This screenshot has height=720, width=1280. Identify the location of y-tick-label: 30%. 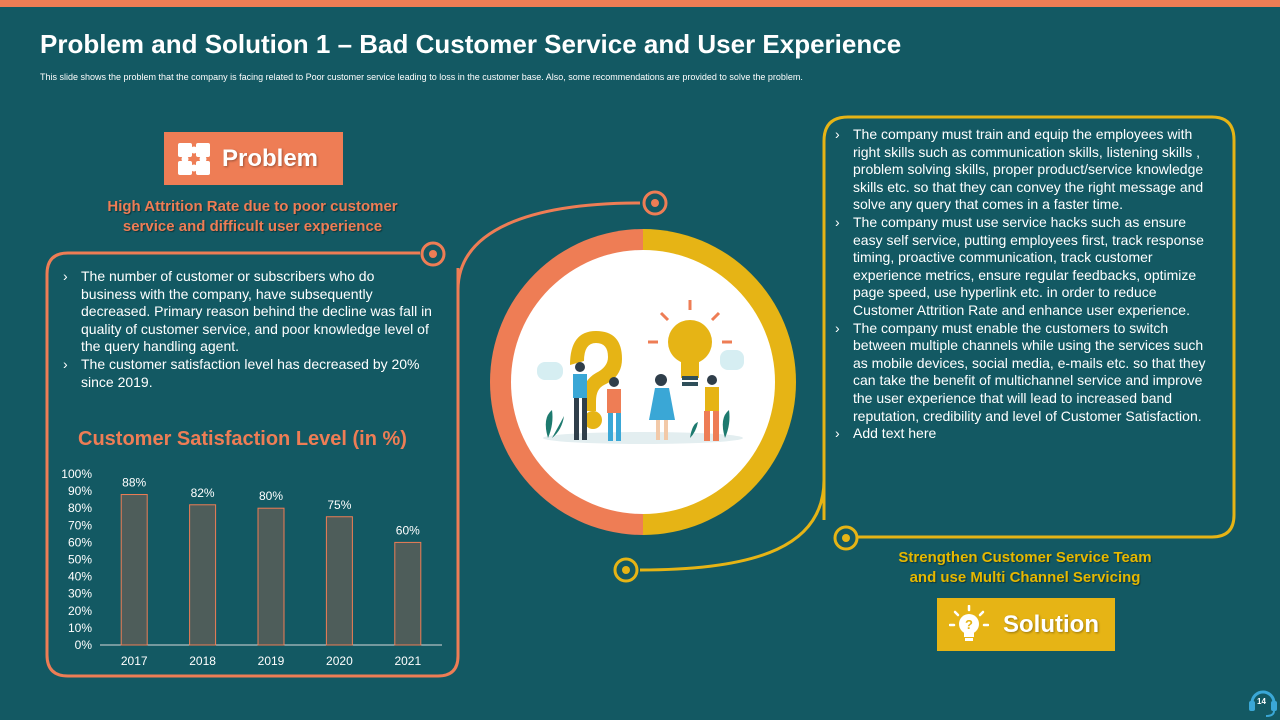
(80, 594).